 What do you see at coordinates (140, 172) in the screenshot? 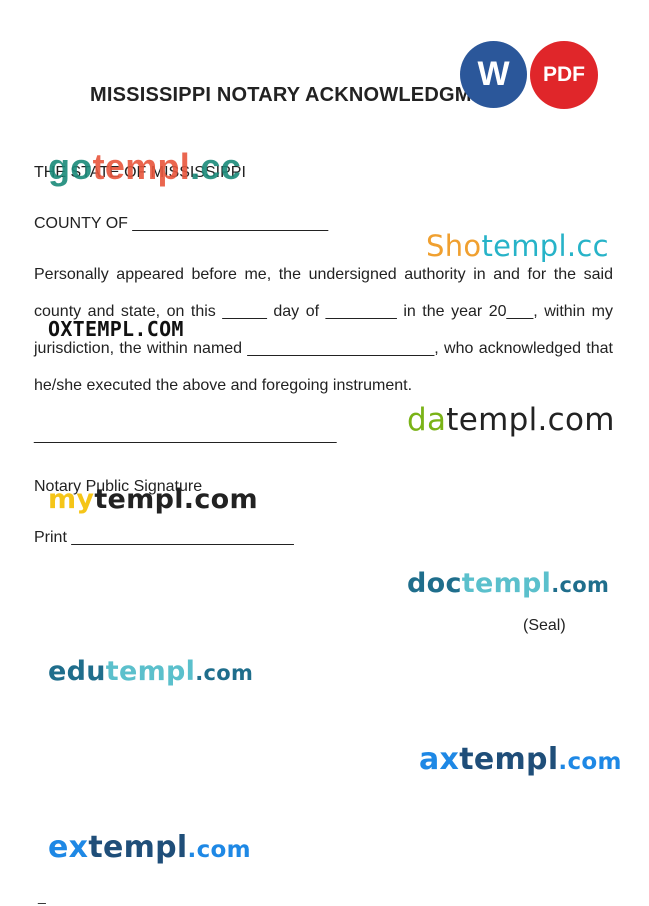
I see `state-line: THE STATE OF MISSISSIPPI` at bounding box center [140, 172].